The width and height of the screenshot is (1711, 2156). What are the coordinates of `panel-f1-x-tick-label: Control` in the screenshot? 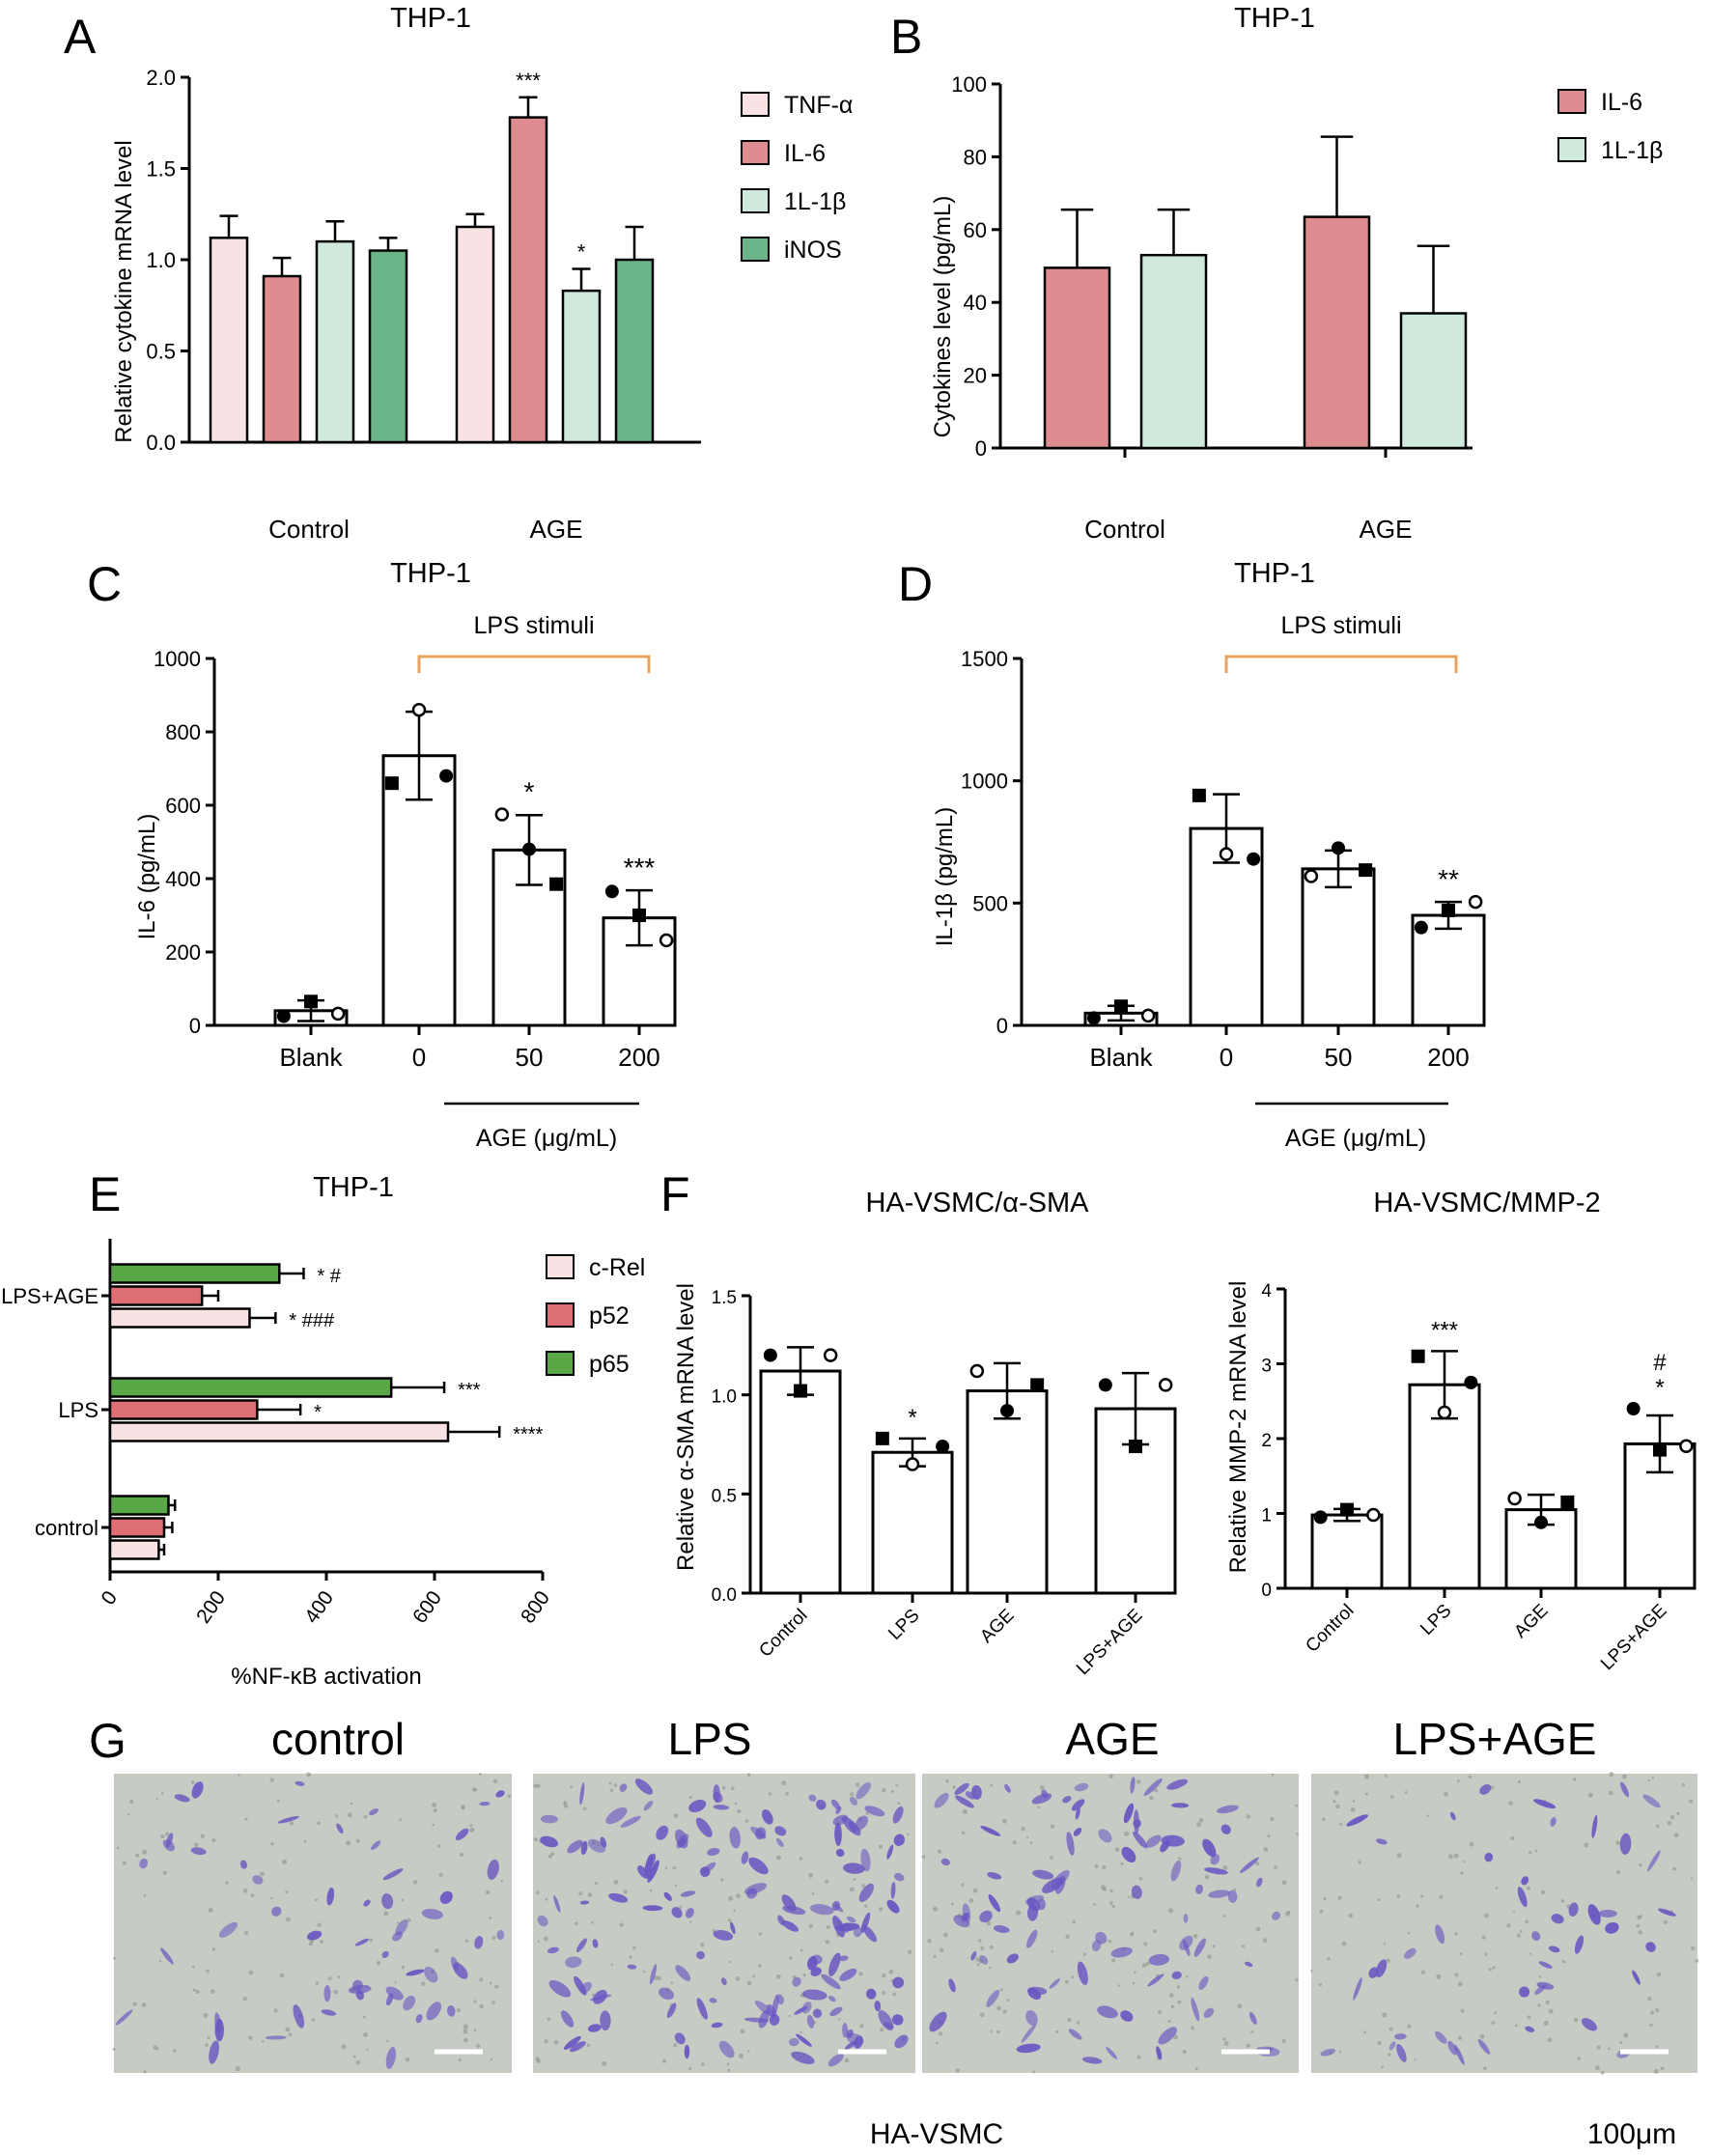 It's located at (783, 1634).